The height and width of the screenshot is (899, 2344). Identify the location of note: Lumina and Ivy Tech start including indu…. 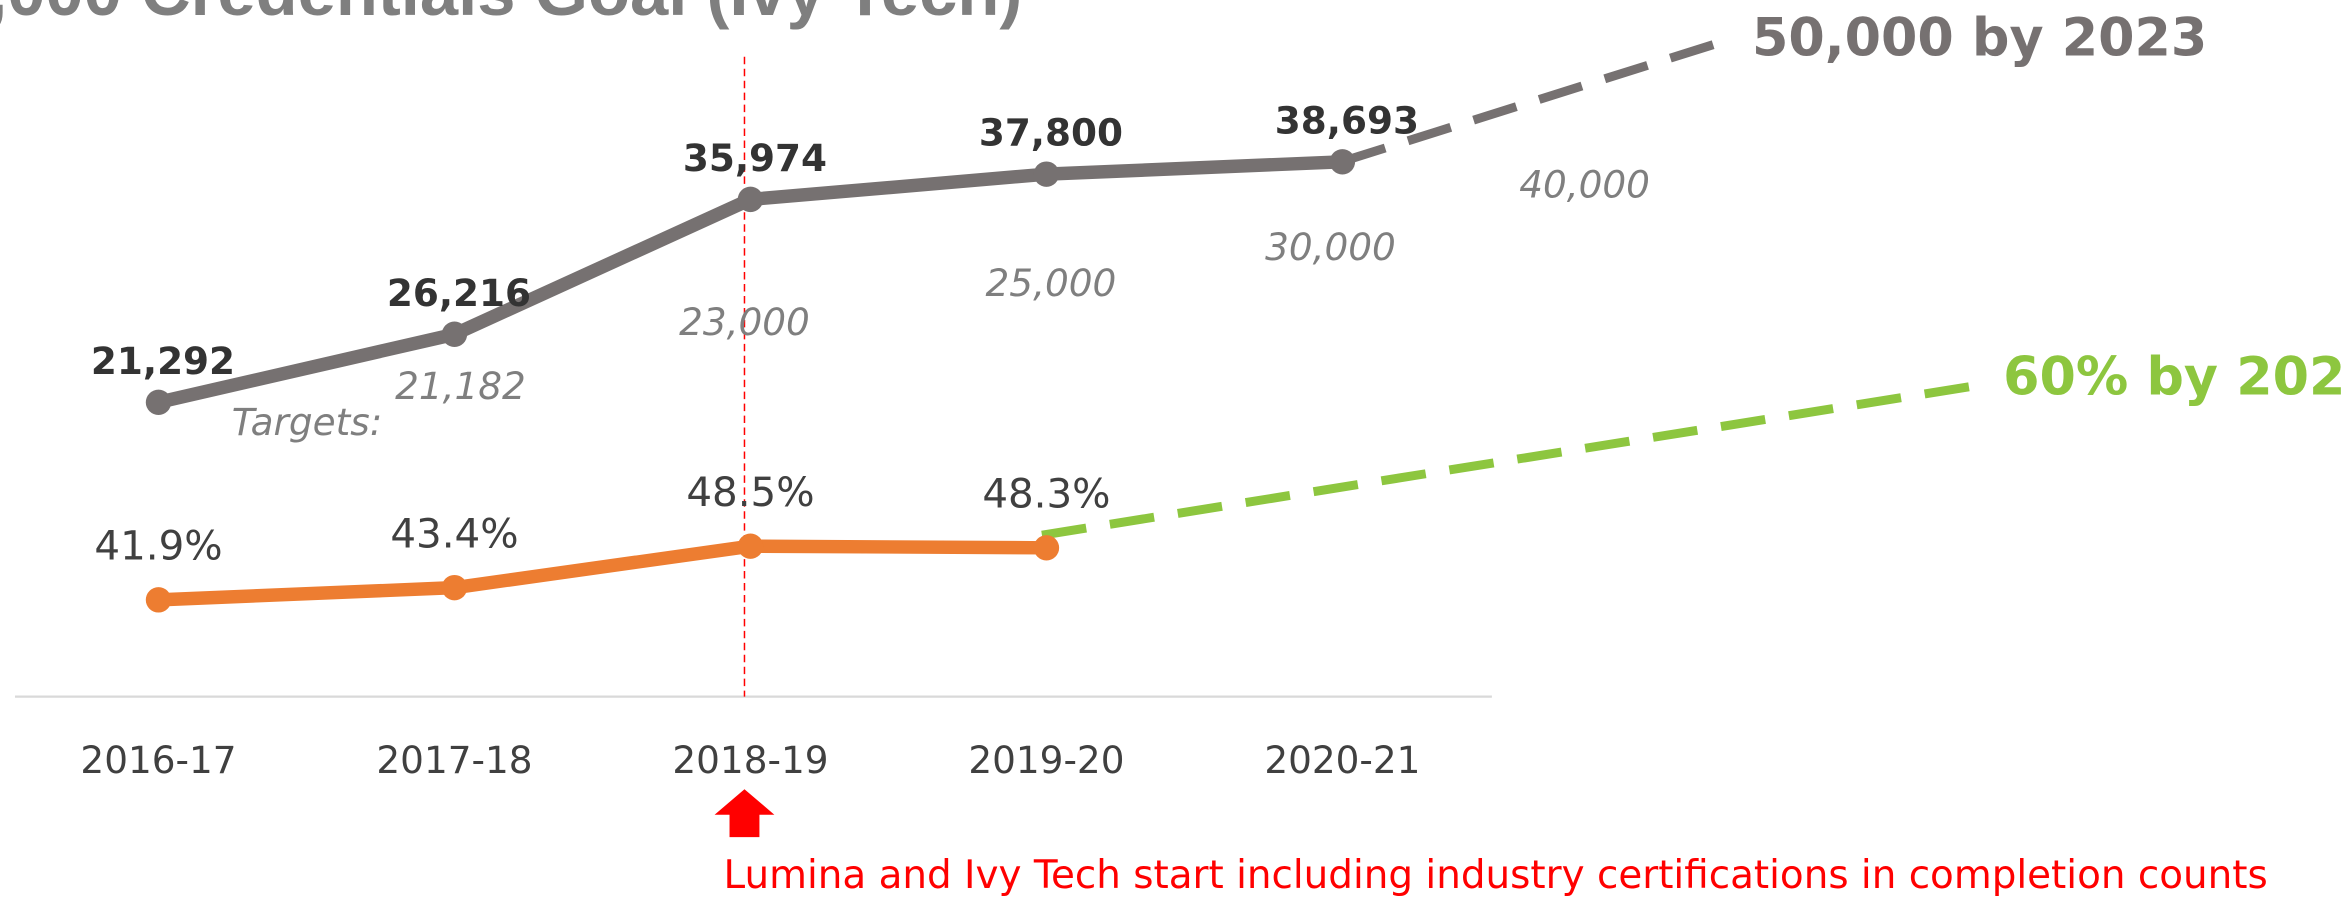
(1496, 875).